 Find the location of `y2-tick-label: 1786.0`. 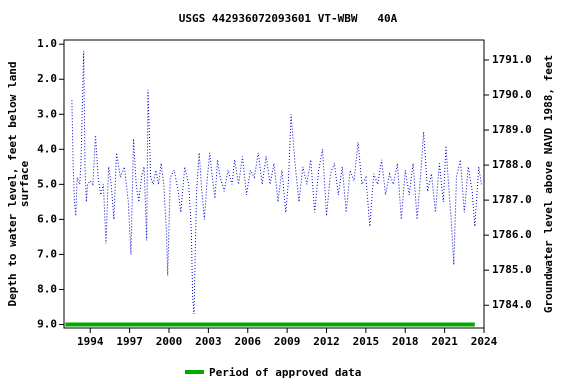

y2-tick-label: 1786.0 is located at coordinates (512, 234).